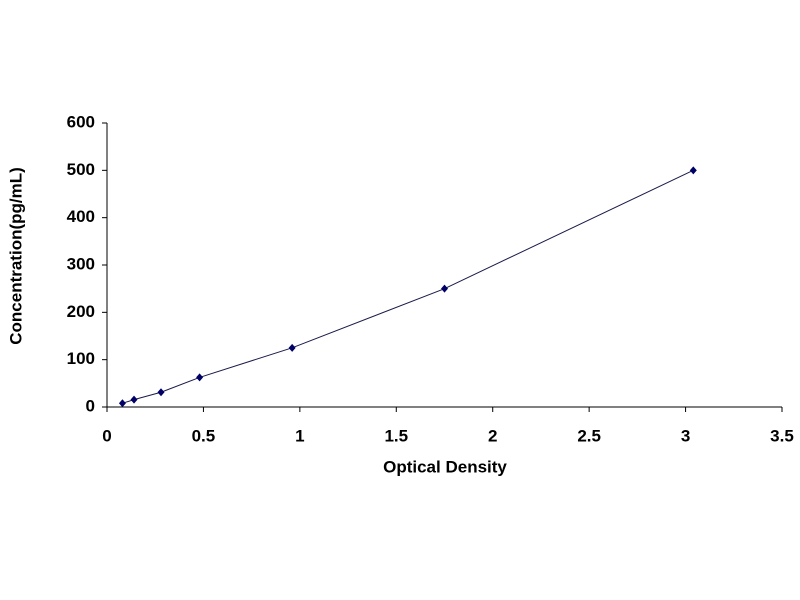 This screenshot has width=800, height=600. What do you see at coordinates (782, 435) in the screenshot?
I see `x-tick-label: 3.5` at bounding box center [782, 435].